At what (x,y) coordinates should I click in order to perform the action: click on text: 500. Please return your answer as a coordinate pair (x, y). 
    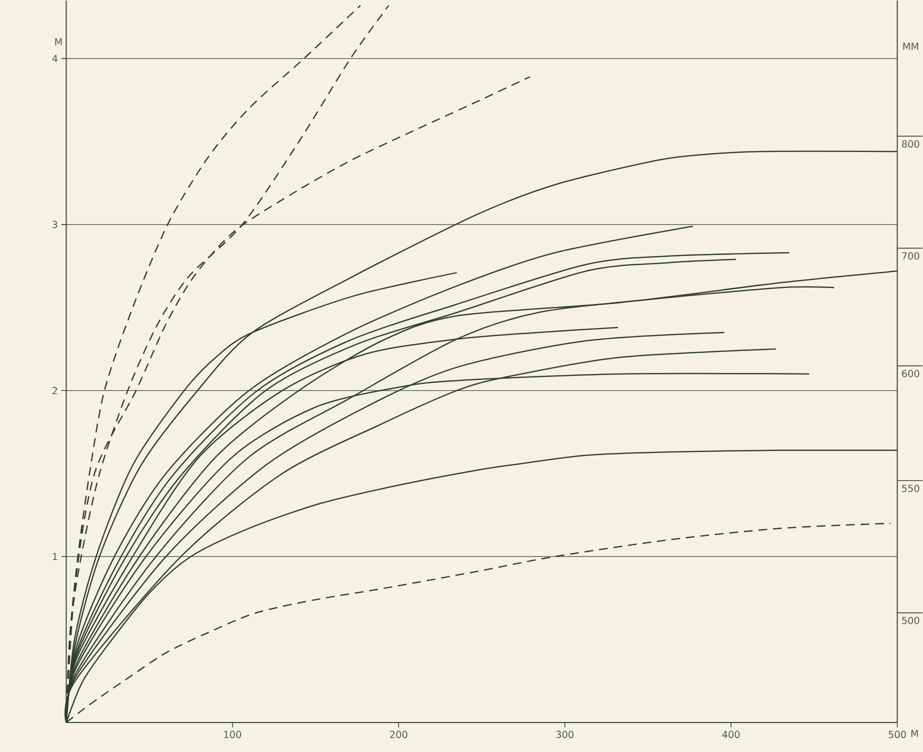
    Looking at the image, I should click on (911, 620).